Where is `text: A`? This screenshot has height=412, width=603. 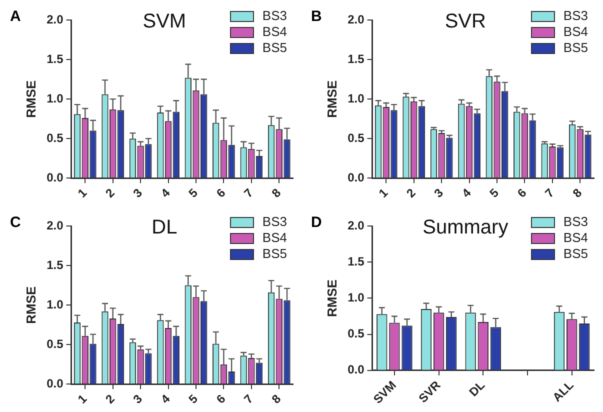
text: A is located at coordinates (15, 16).